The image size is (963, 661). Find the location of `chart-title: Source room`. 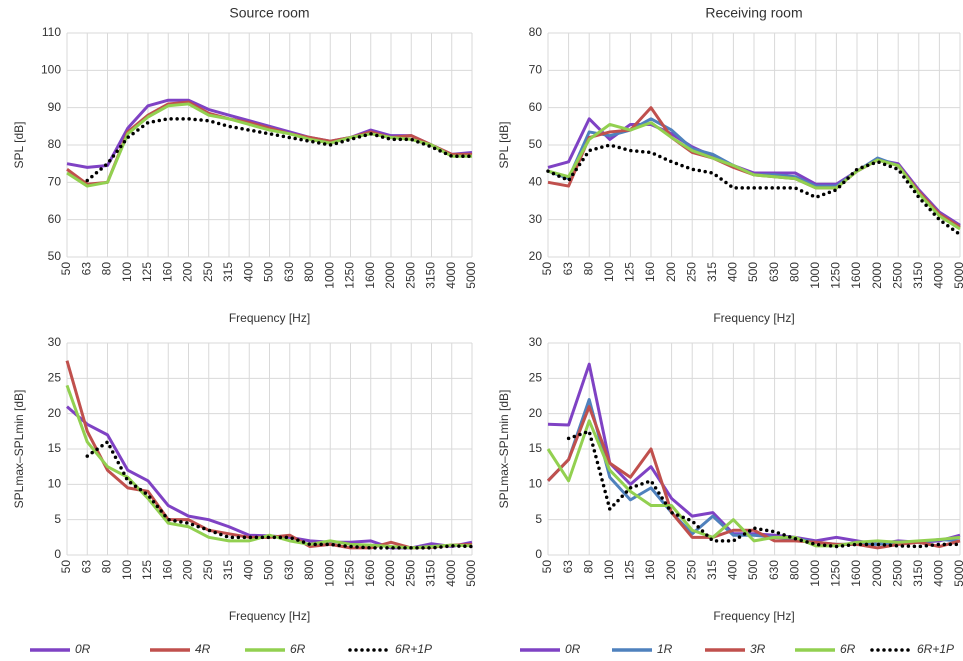

chart-title: Source room is located at coordinates (269, 13).